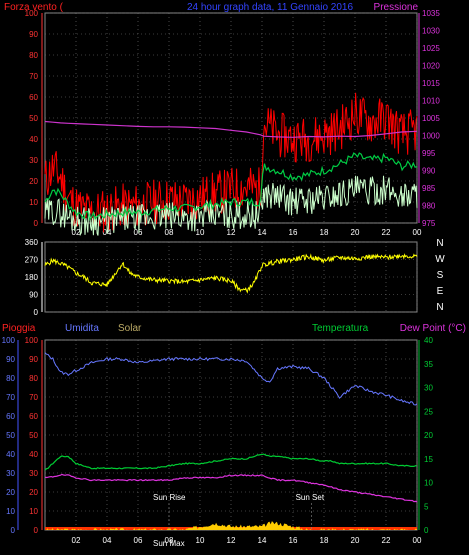  I want to click on pressure-tick-label: 1010, so click(431, 101).